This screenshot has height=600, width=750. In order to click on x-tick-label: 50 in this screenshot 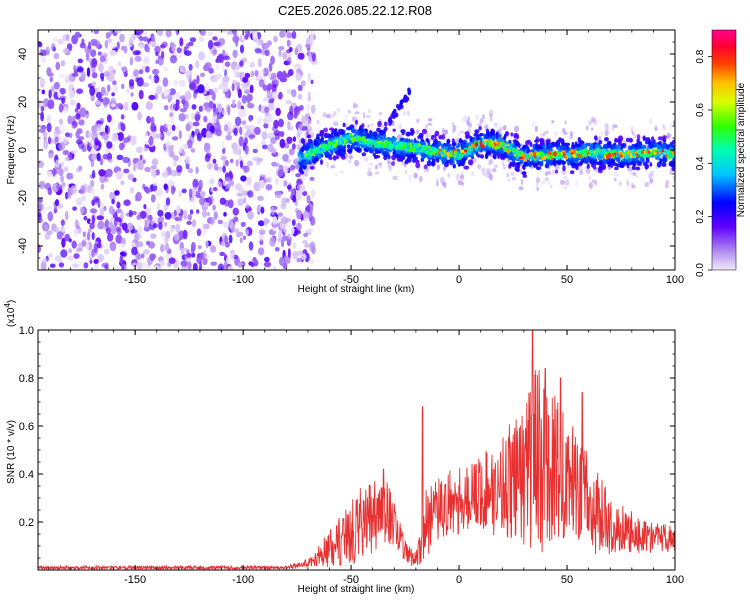, I will do `click(567, 580)`.